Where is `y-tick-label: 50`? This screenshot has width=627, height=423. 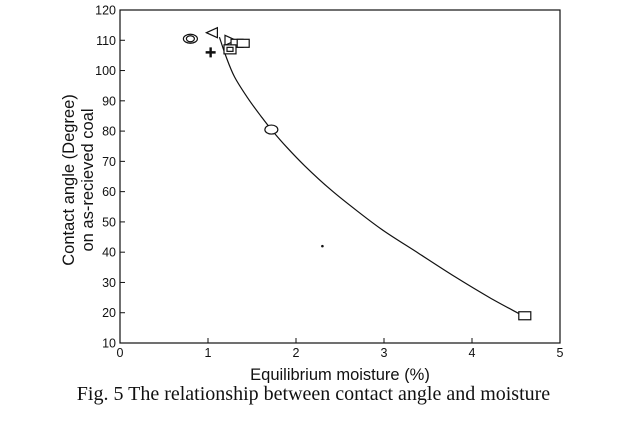 y-tick-label: 50 is located at coordinates (109, 222).